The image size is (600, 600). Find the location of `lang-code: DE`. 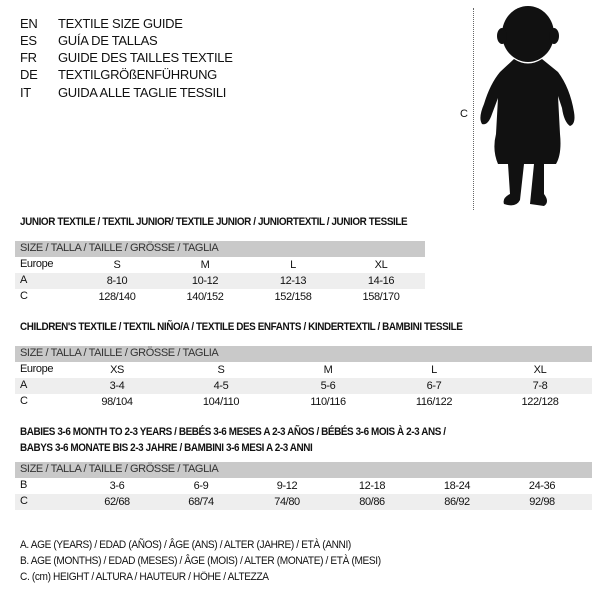

lang-code: DE is located at coordinates (29, 74).